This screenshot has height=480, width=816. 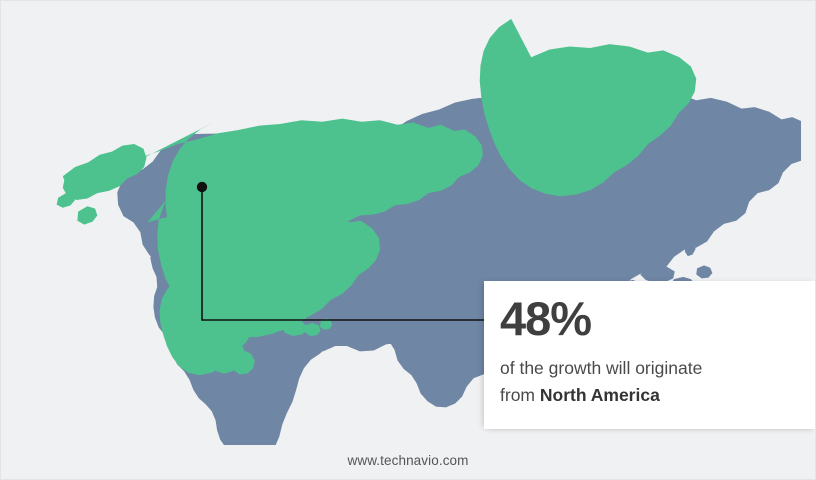 What do you see at coordinates (601, 367) in the screenshot?
I see `growth-description-line1: of the growth will originate` at bounding box center [601, 367].